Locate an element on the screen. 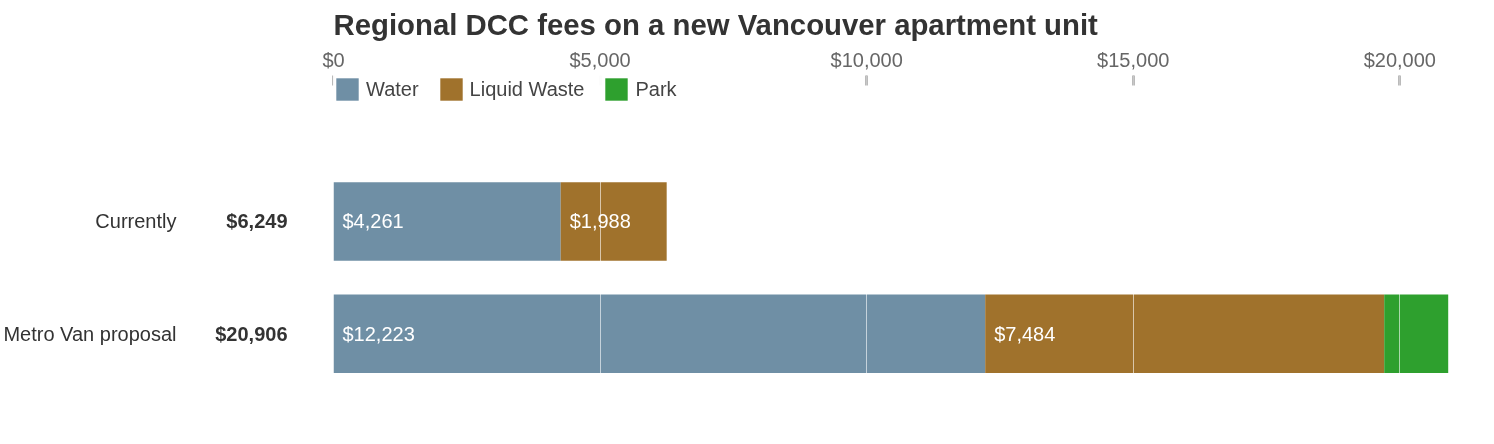  chart-title: Regional DCC fees on a new Vancouver apartment unit is located at coordinates (716, 24).